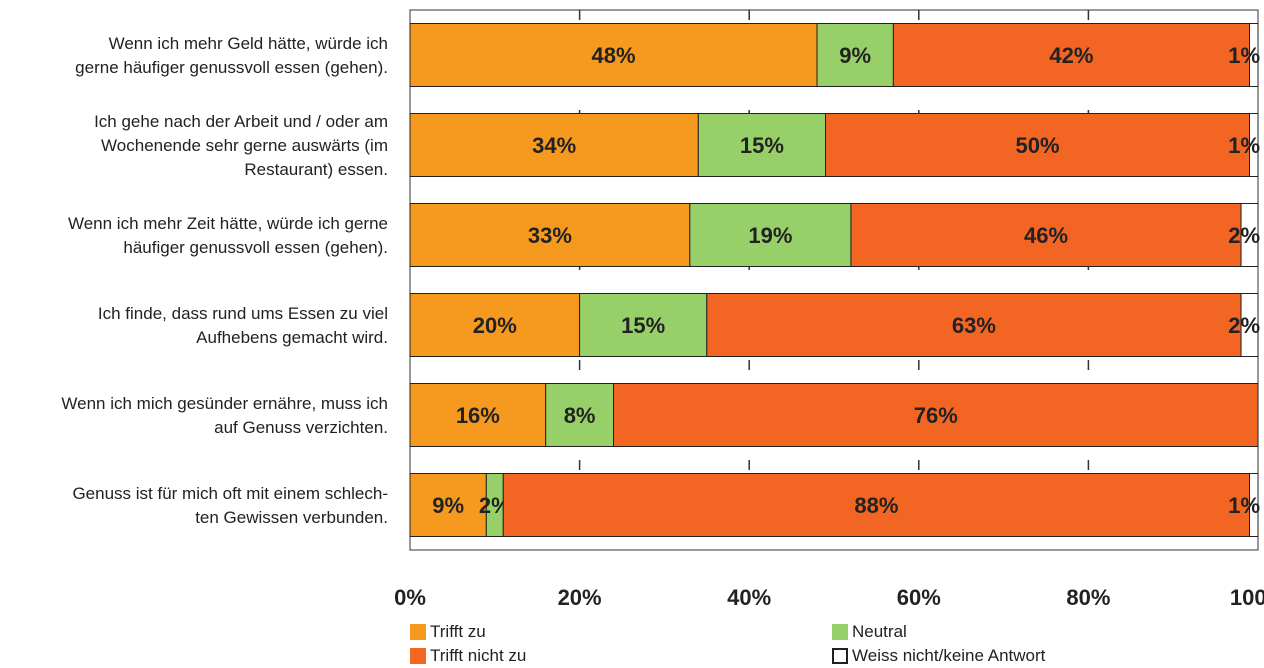 The width and height of the screenshot is (1264, 668). Describe the element at coordinates (1071, 55) in the screenshot. I see `data-label: 42%` at that location.